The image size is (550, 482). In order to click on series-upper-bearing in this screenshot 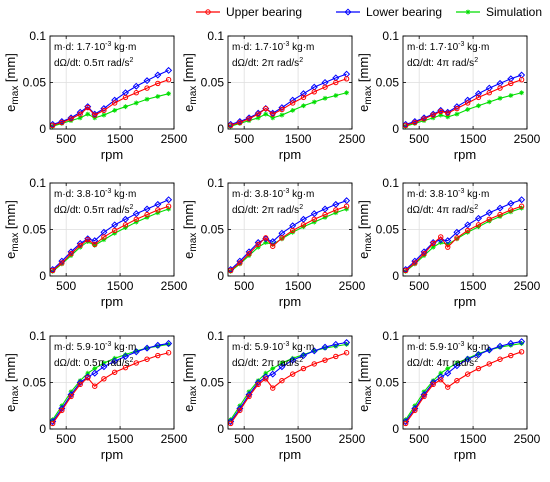, I will do `click(464, 238)`.